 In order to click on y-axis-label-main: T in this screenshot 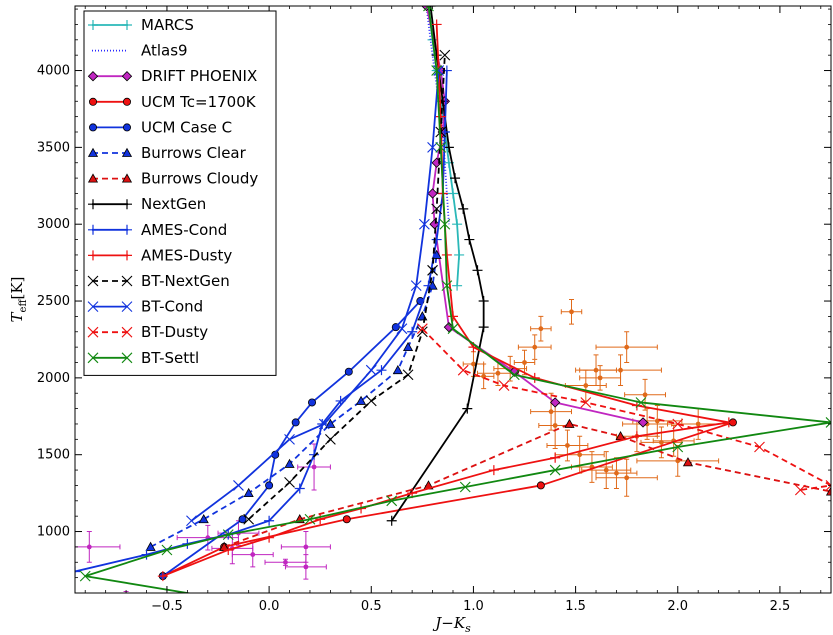, I will do `click(17, 316)`.